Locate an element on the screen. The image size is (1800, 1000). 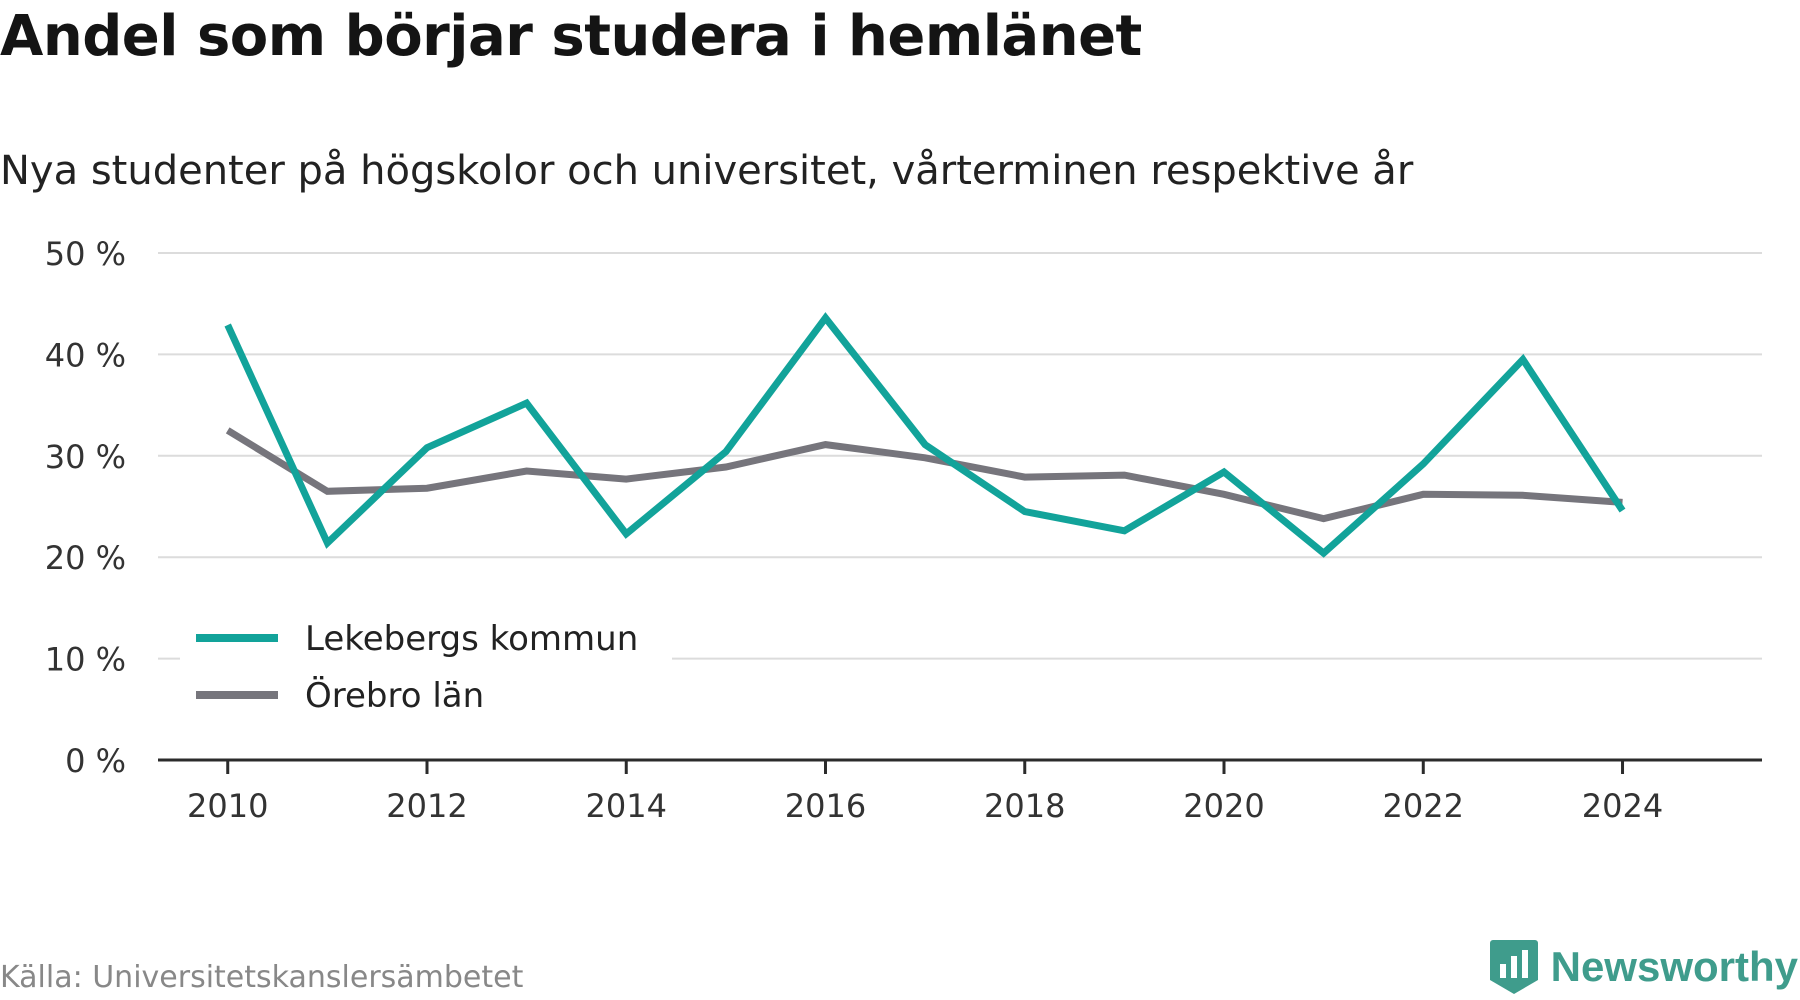
legend-background is located at coordinates (426, 664).